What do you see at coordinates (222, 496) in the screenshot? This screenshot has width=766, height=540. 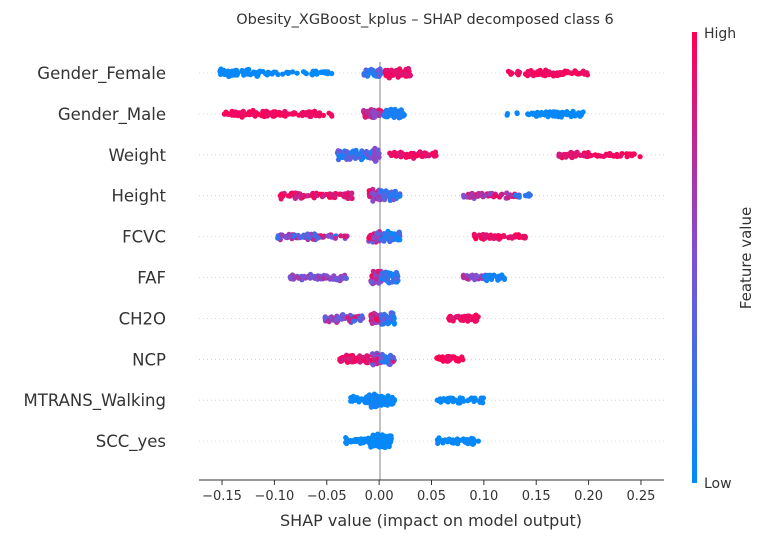 I see `x-tick-label: −0.15` at bounding box center [222, 496].